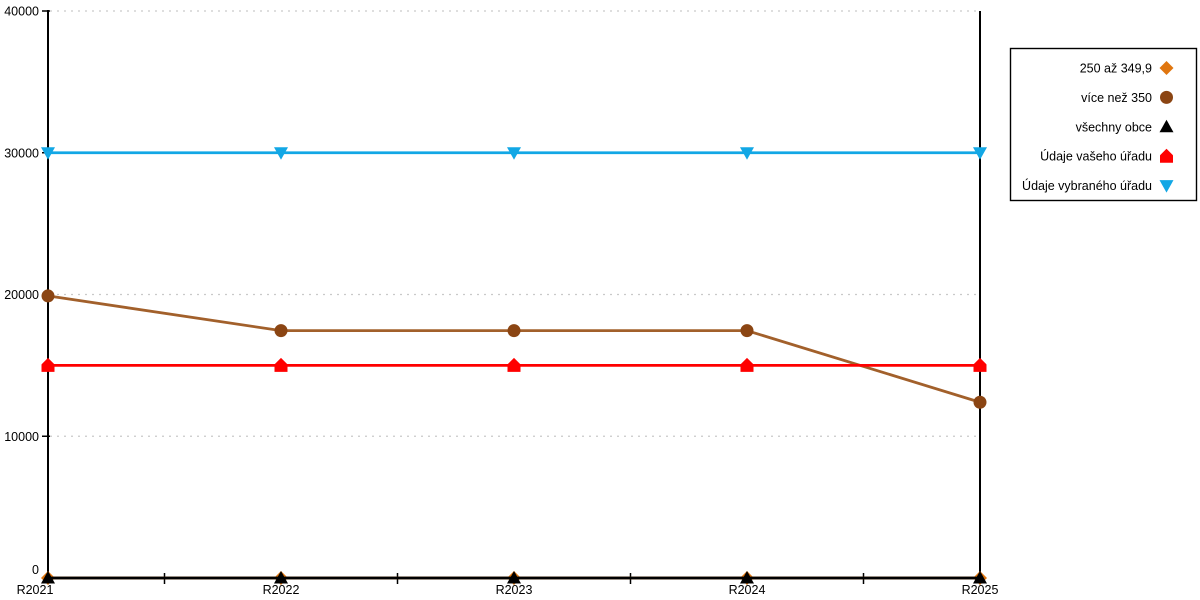  Describe the element at coordinates (1166, 68) in the screenshot. I see `legend-marker-diamond` at that location.